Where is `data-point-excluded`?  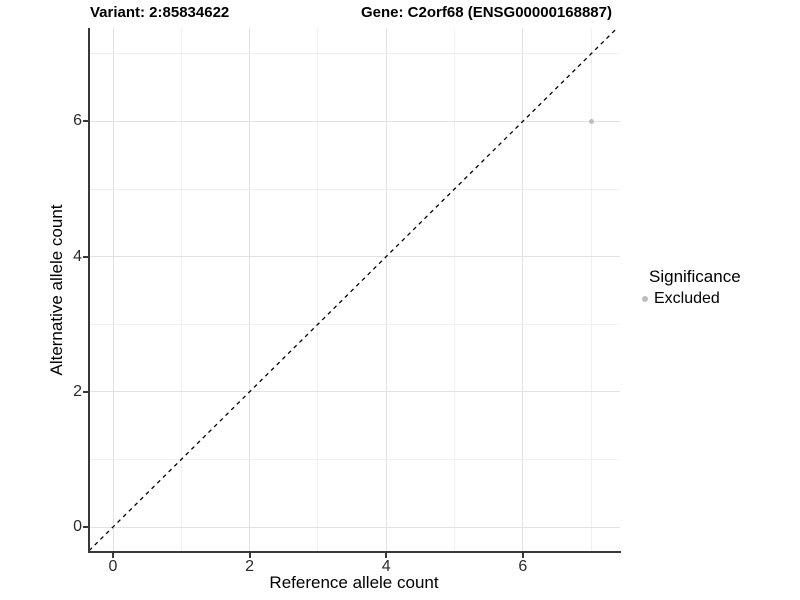
data-point-excluded is located at coordinates (591, 121).